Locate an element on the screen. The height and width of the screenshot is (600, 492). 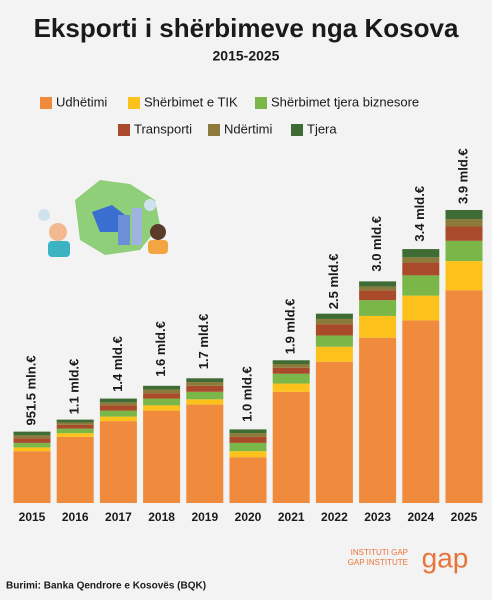
total-label: 1.4 mld.€ is located at coordinates (117, 364).